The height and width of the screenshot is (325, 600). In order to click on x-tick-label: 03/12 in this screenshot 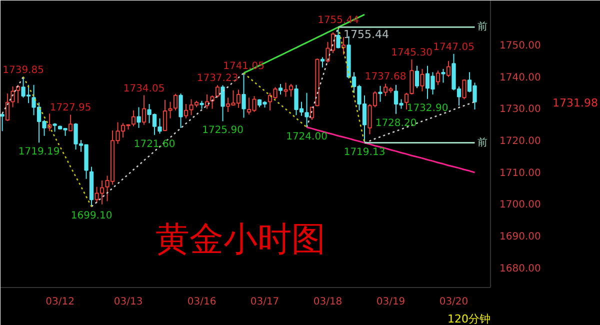, I will do `click(60, 302)`.